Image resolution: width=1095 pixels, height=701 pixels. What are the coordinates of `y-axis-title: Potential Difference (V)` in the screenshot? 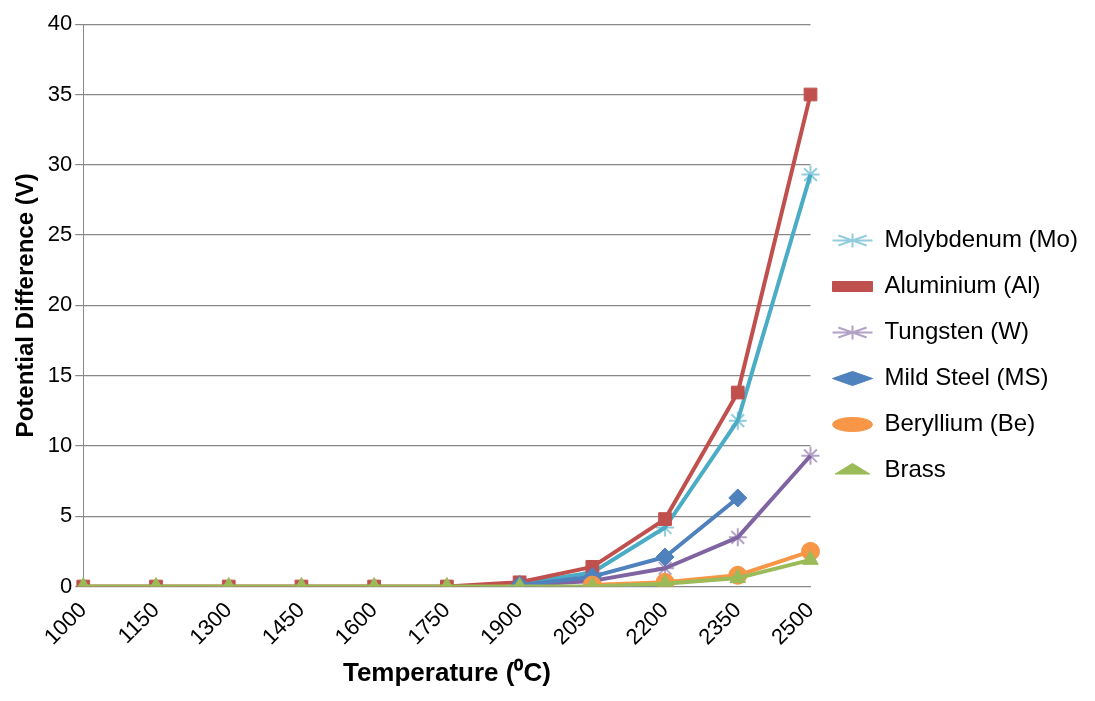 It's located at (25, 305).